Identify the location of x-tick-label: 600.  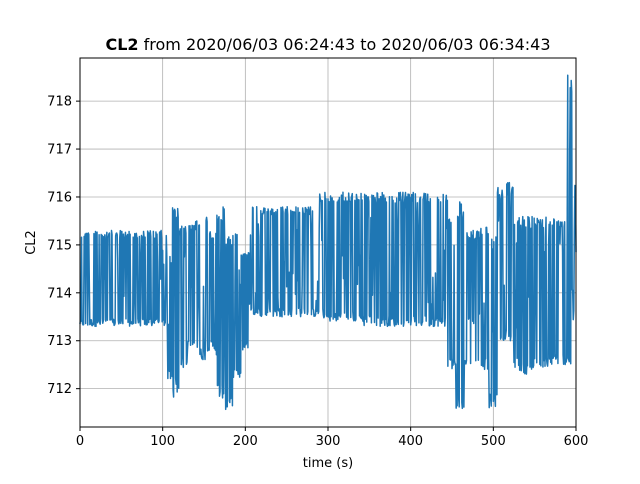
(576, 441).